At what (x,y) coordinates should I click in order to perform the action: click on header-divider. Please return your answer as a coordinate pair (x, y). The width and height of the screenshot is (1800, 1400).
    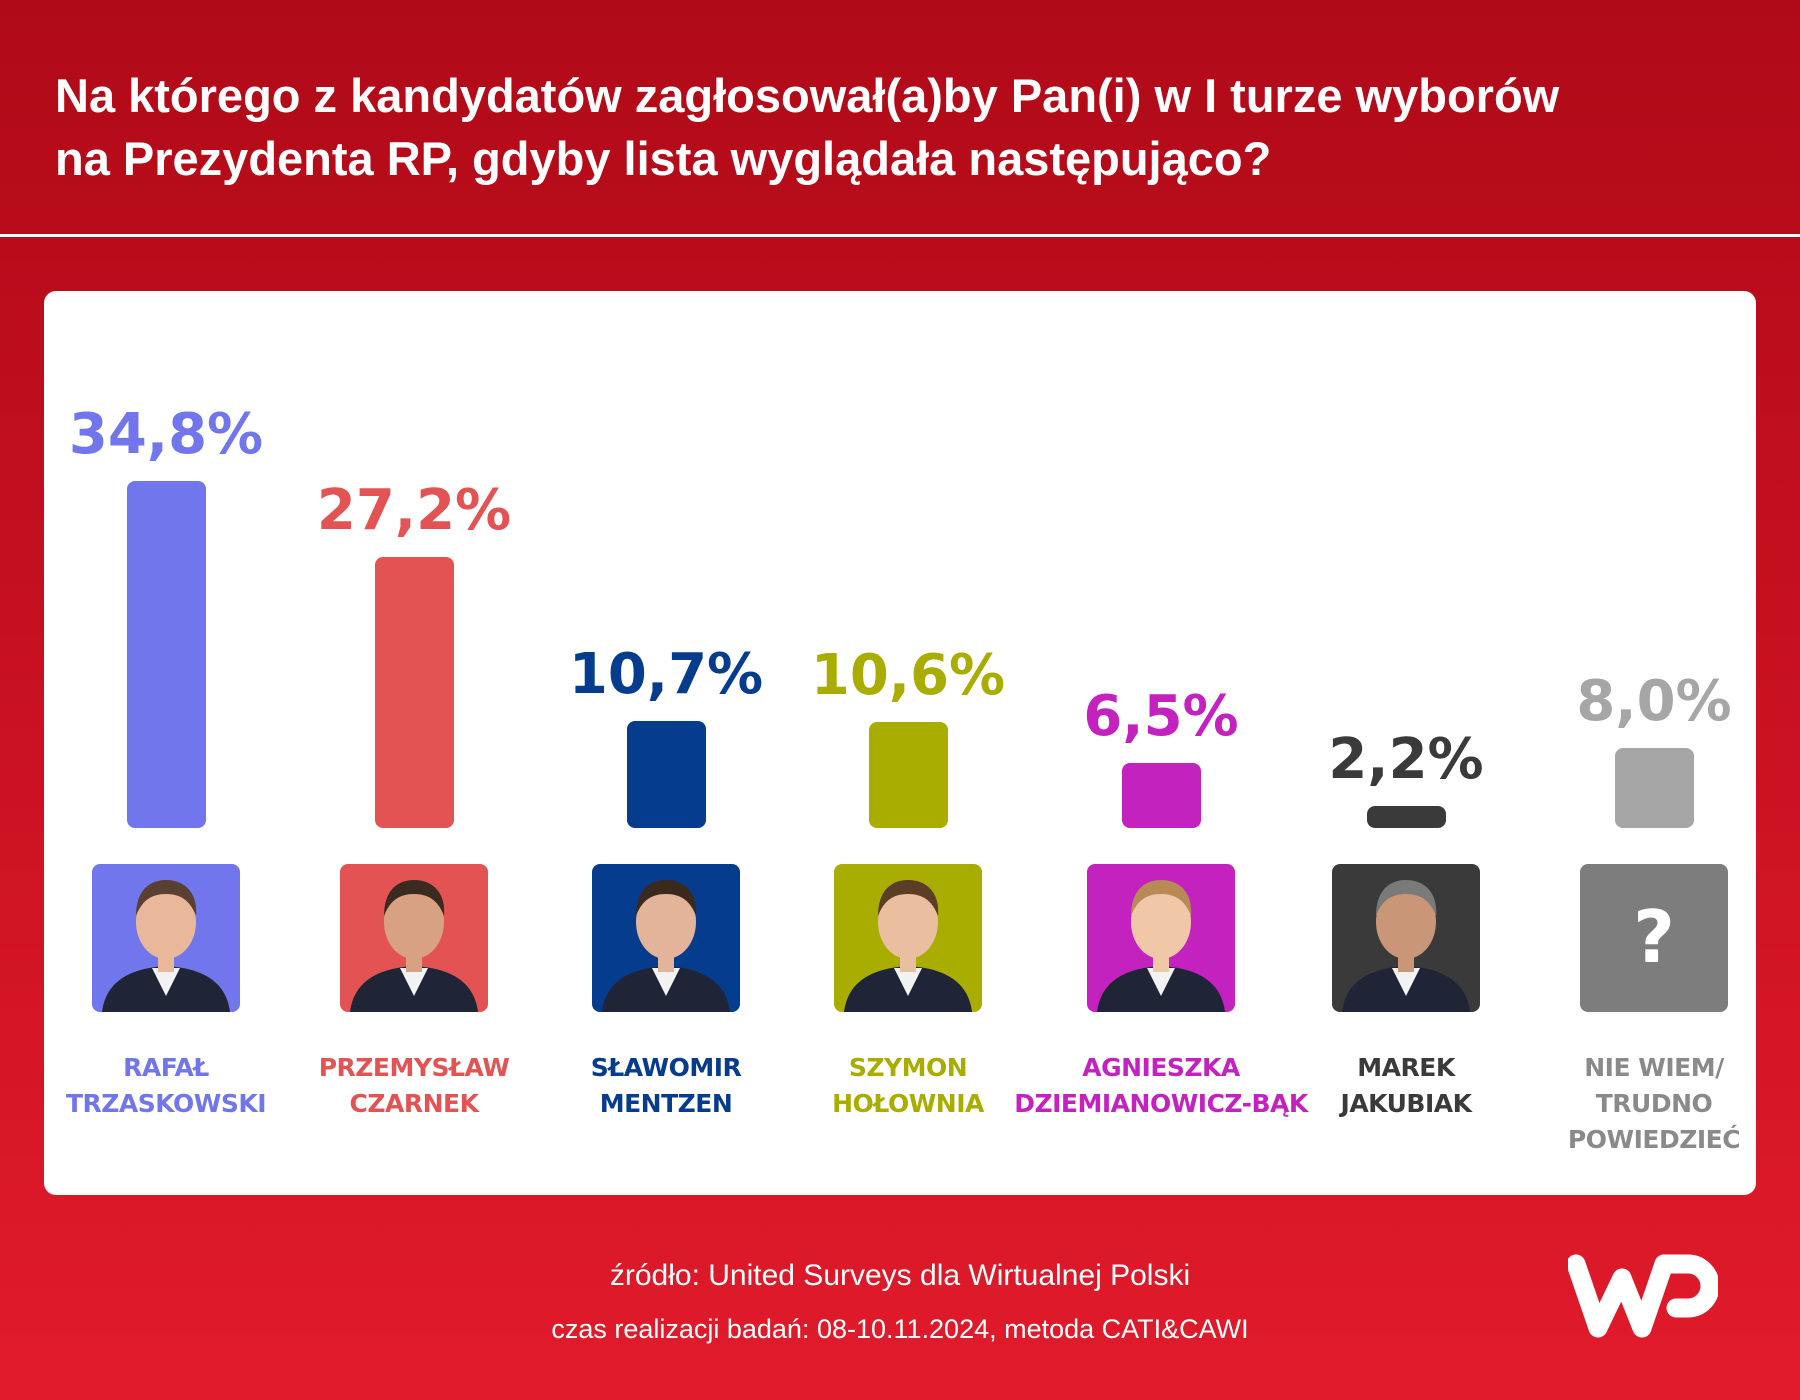
    Looking at the image, I should click on (900, 235).